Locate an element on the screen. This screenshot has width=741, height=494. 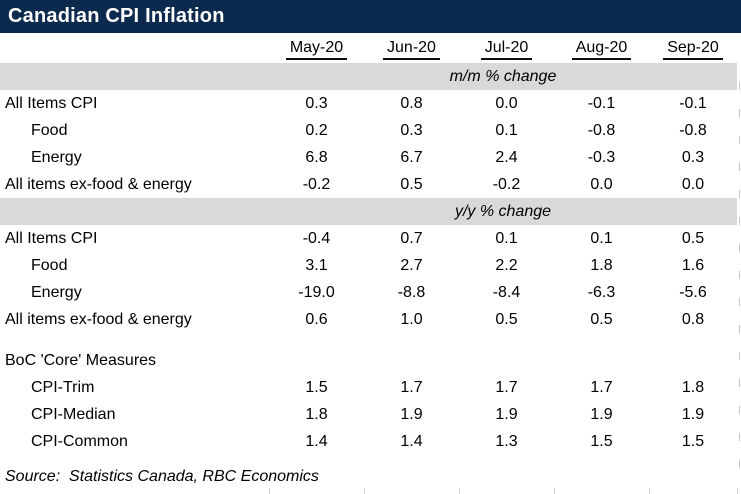
spacer-row is located at coordinates (368, 340).